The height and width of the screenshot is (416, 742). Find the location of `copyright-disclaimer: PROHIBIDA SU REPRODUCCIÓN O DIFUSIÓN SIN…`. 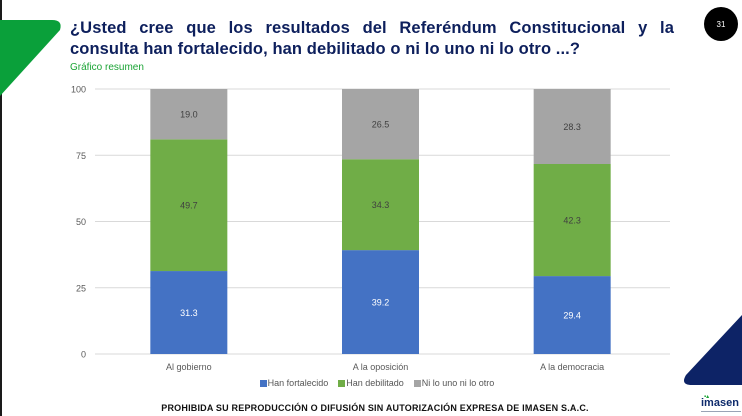

copyright-disclaimer: PROHIBIDA SU REPRODUCCIÓN O DIFUSIÓN SIN… is located at coordinates (375, 408).